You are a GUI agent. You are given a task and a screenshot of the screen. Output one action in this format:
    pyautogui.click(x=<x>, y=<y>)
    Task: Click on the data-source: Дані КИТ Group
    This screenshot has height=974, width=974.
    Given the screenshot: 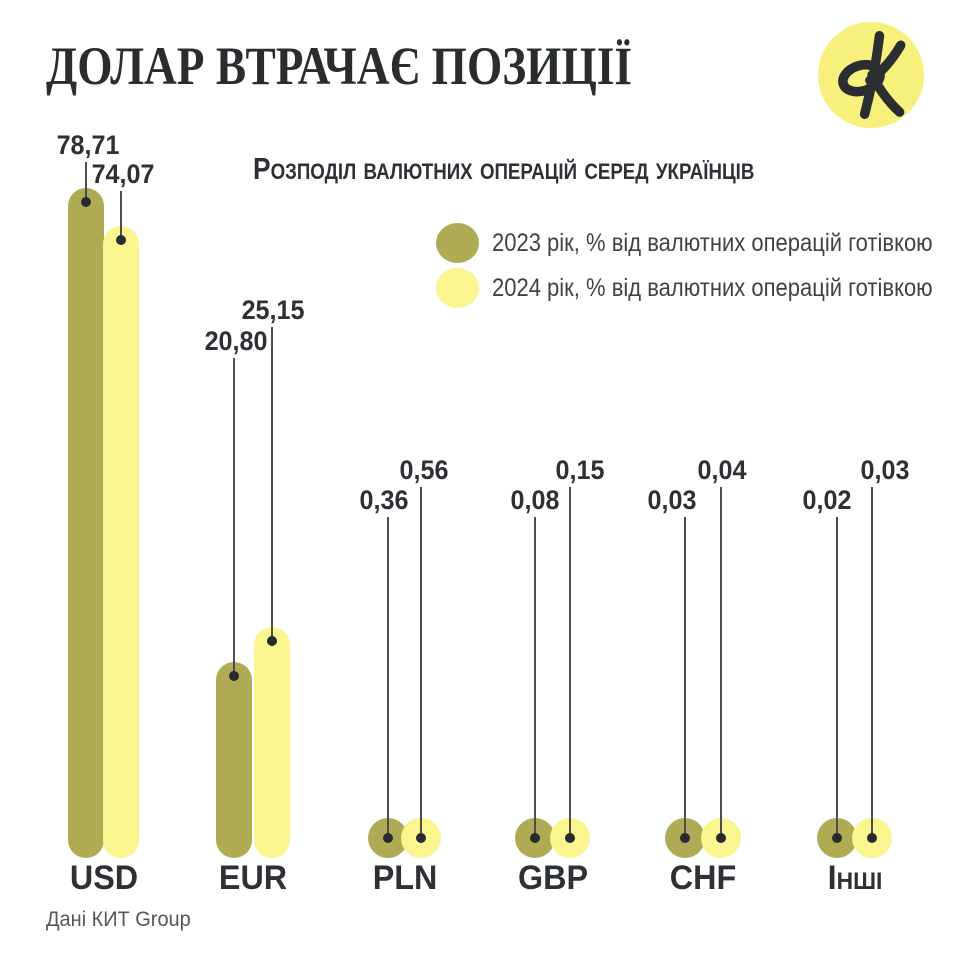 What is the action you would take?
    pyautogui.click(x=118, y=919)
    